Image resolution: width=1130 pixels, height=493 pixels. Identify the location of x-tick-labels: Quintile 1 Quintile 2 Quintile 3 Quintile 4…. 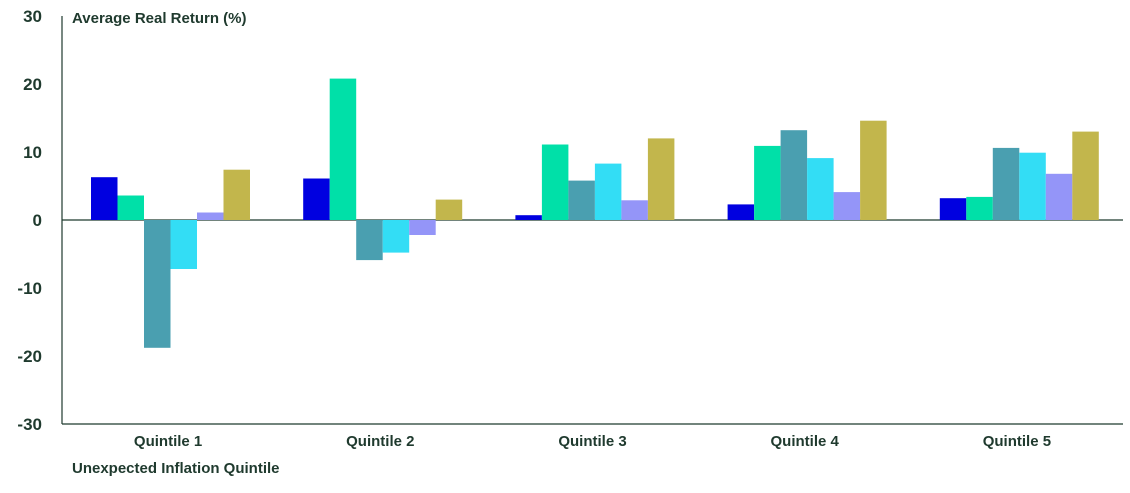
(592, 441).